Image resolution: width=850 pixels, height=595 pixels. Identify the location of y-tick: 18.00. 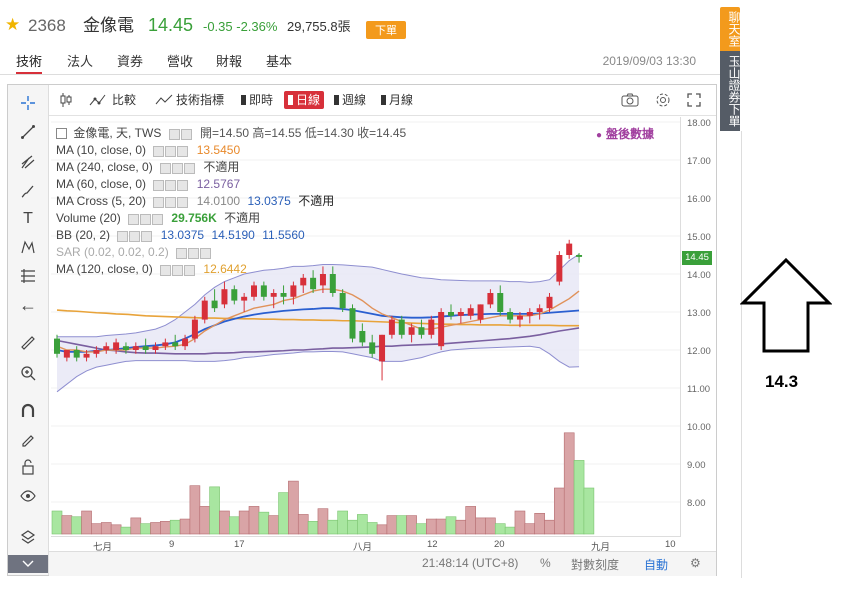
(699, 123).